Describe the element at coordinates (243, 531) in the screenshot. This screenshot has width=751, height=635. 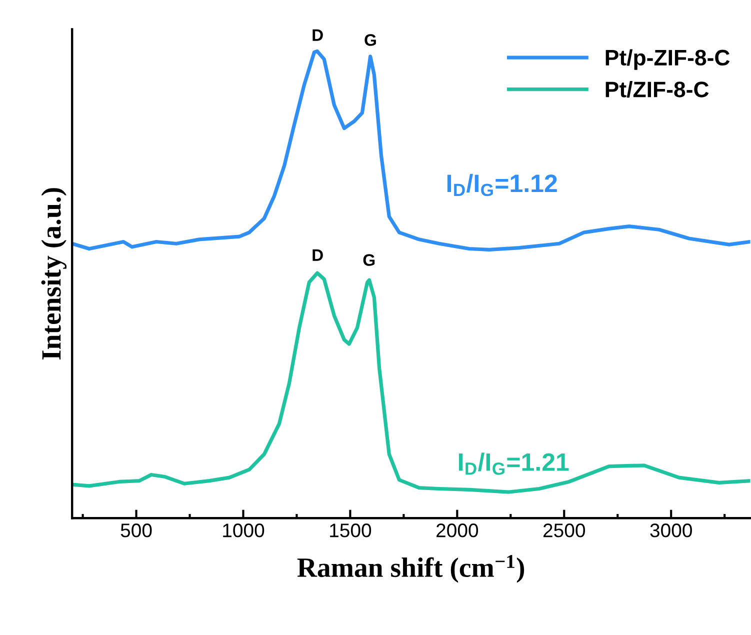
I see `x-tick-label: 1000` at that location.